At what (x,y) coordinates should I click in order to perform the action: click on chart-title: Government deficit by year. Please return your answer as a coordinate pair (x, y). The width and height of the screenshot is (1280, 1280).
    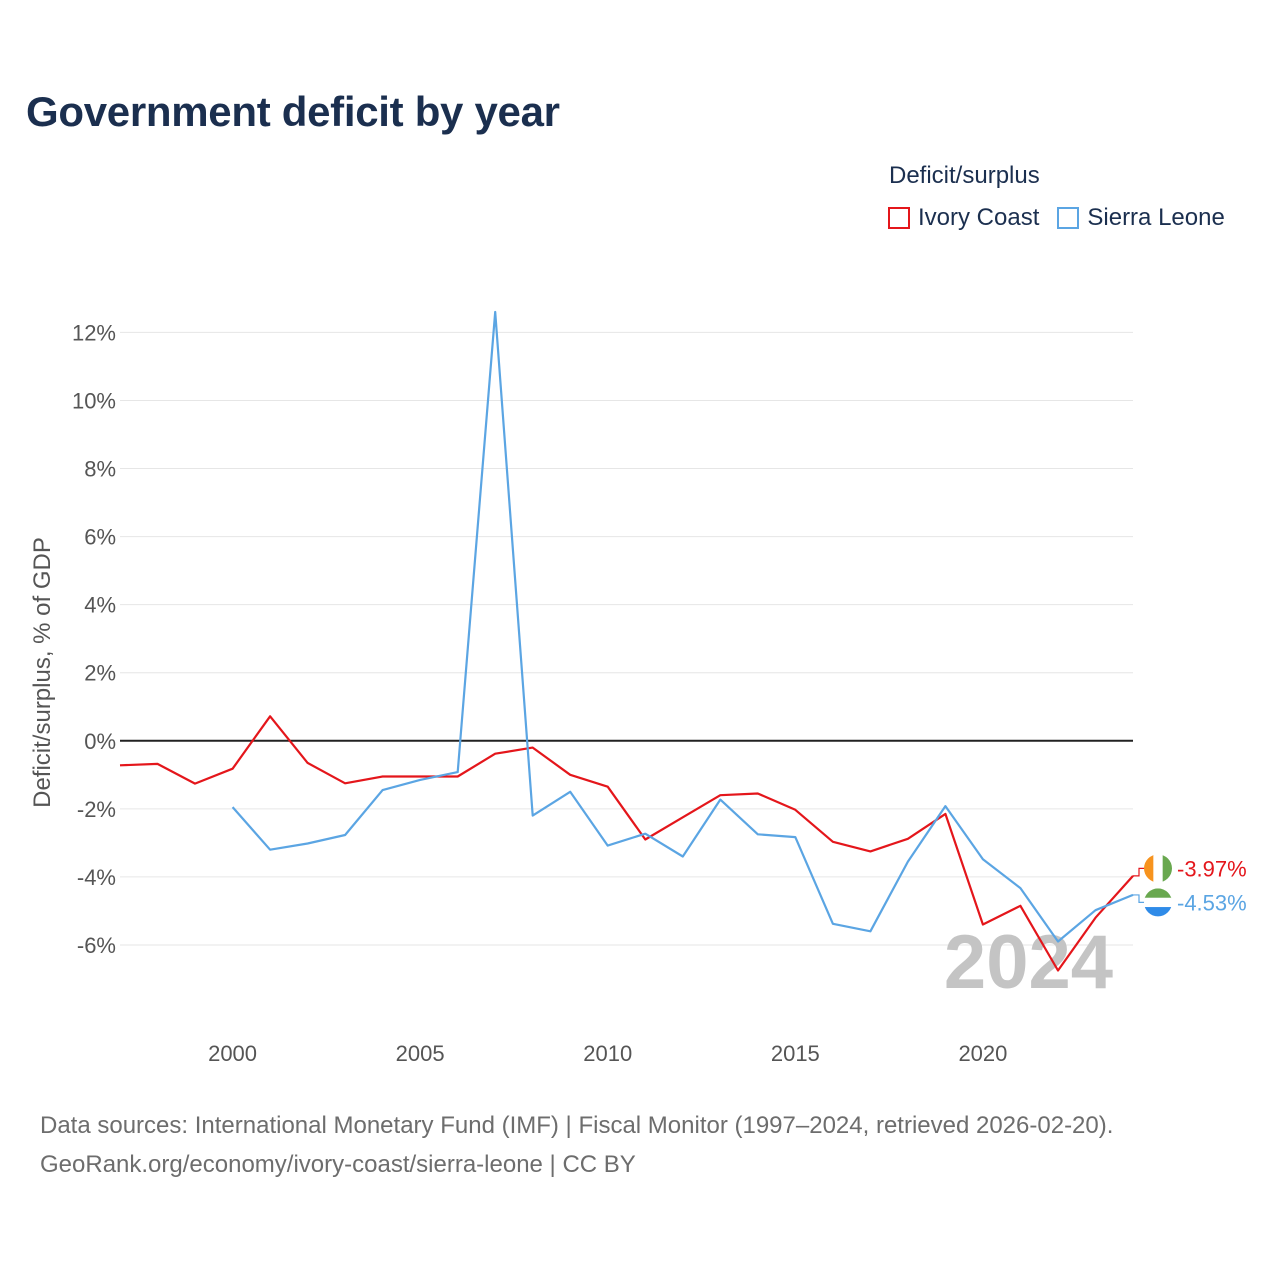
    Looking at the image, I should click on (293, 111).